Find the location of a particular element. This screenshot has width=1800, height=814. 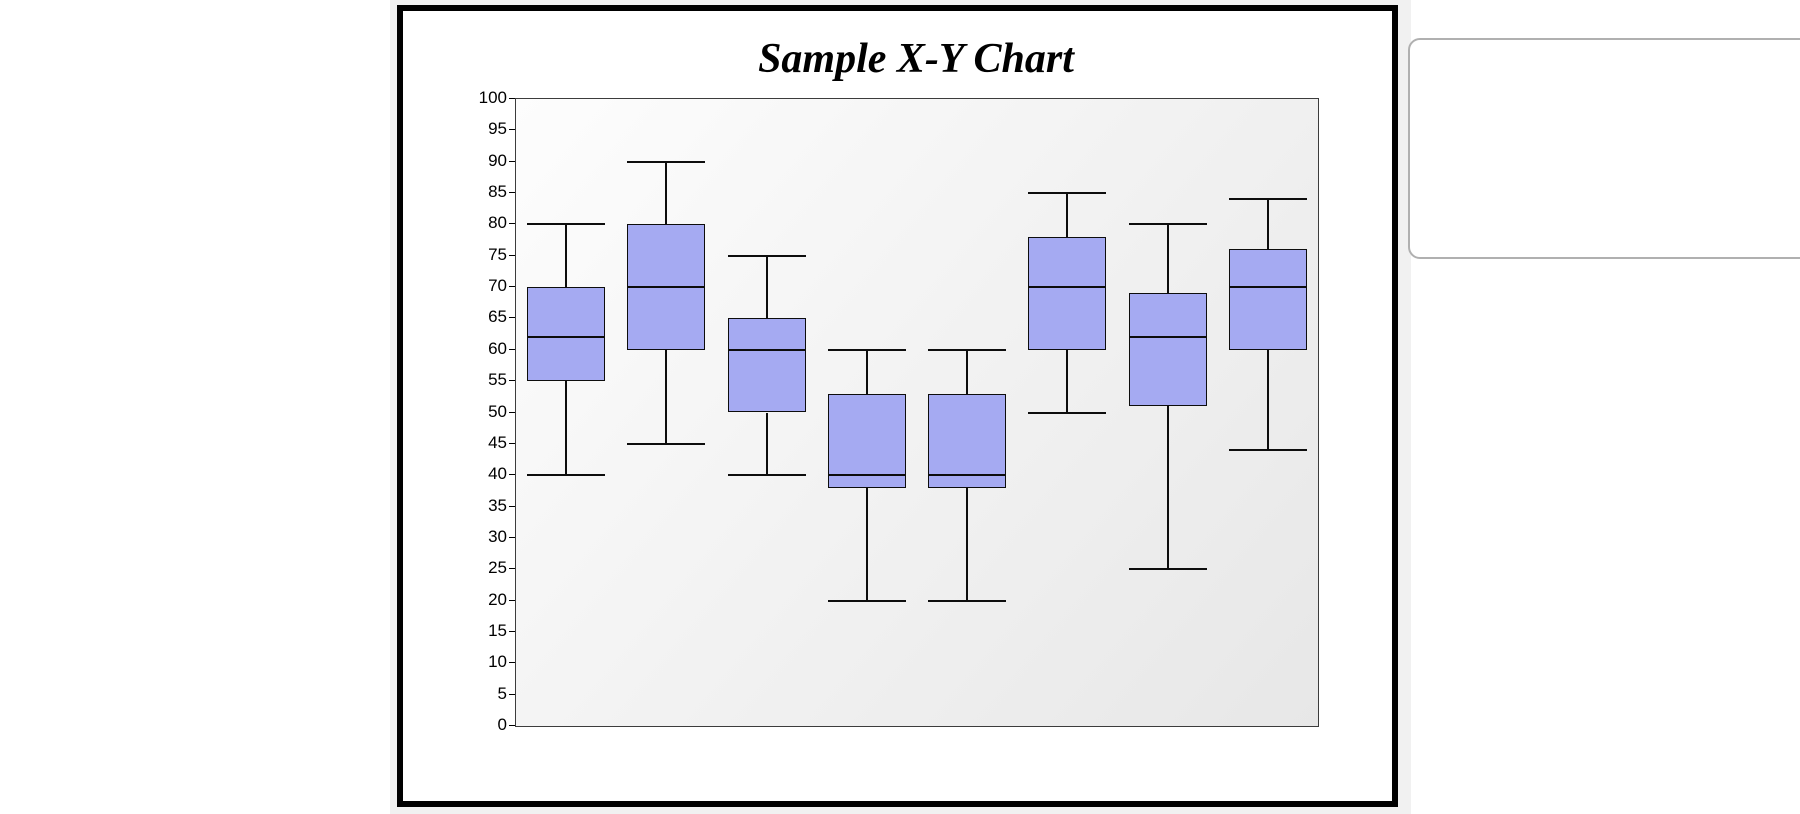

y-axis-tick-label: 35 is located at coordinates (497, 505).